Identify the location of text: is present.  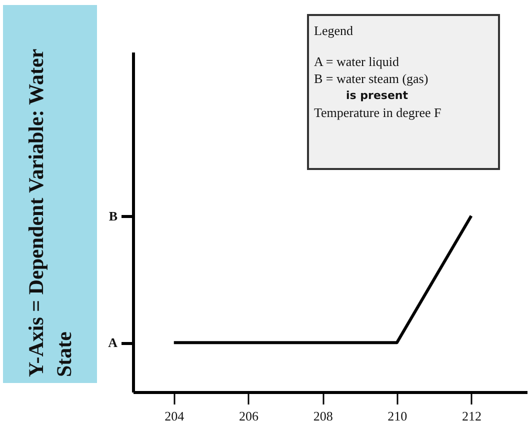
(377, 96).